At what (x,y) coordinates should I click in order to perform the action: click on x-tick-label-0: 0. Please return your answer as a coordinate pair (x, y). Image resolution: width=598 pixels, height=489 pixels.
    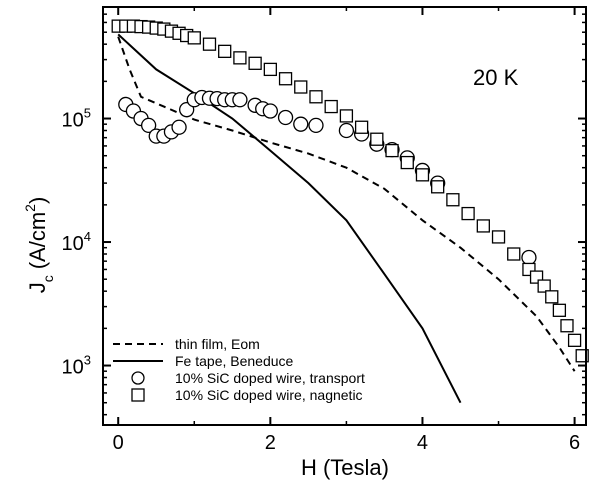
    Looking at the image, I should click on (118, 443).